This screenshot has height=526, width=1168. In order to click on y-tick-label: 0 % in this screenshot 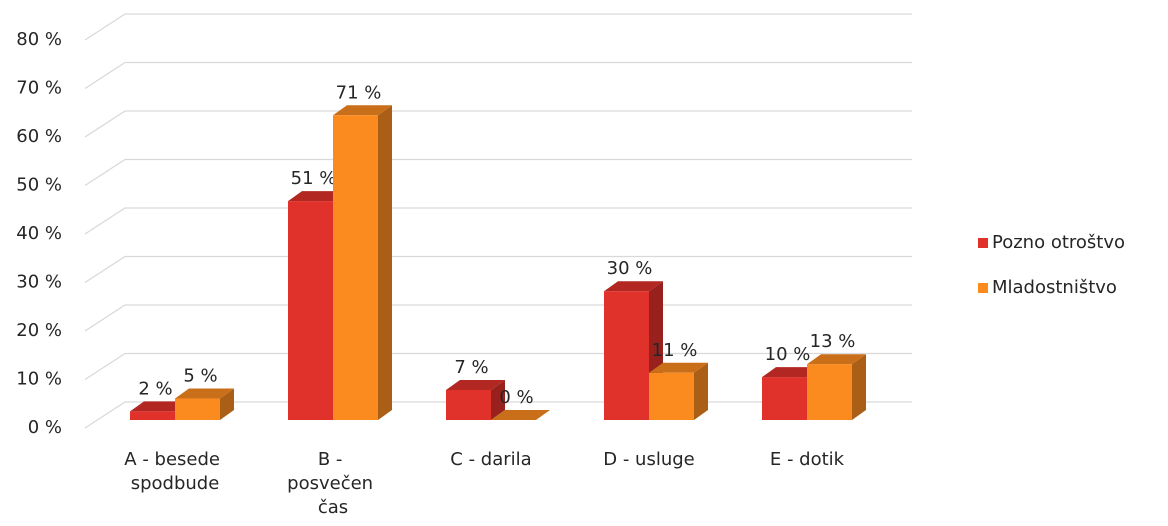, I will do `click(45, 427)`.